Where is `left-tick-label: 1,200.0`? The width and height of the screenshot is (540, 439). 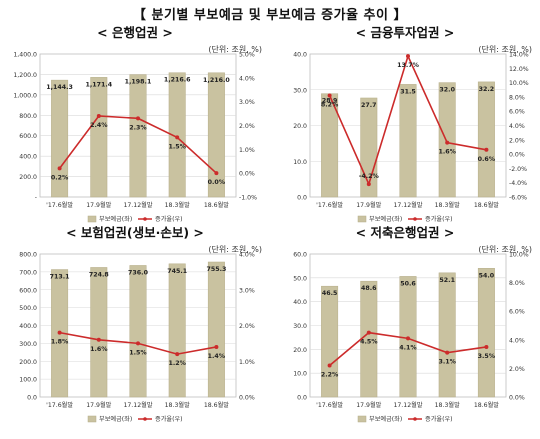 left-tick-label: 1,200.0 is located at coordinates (25, 75).